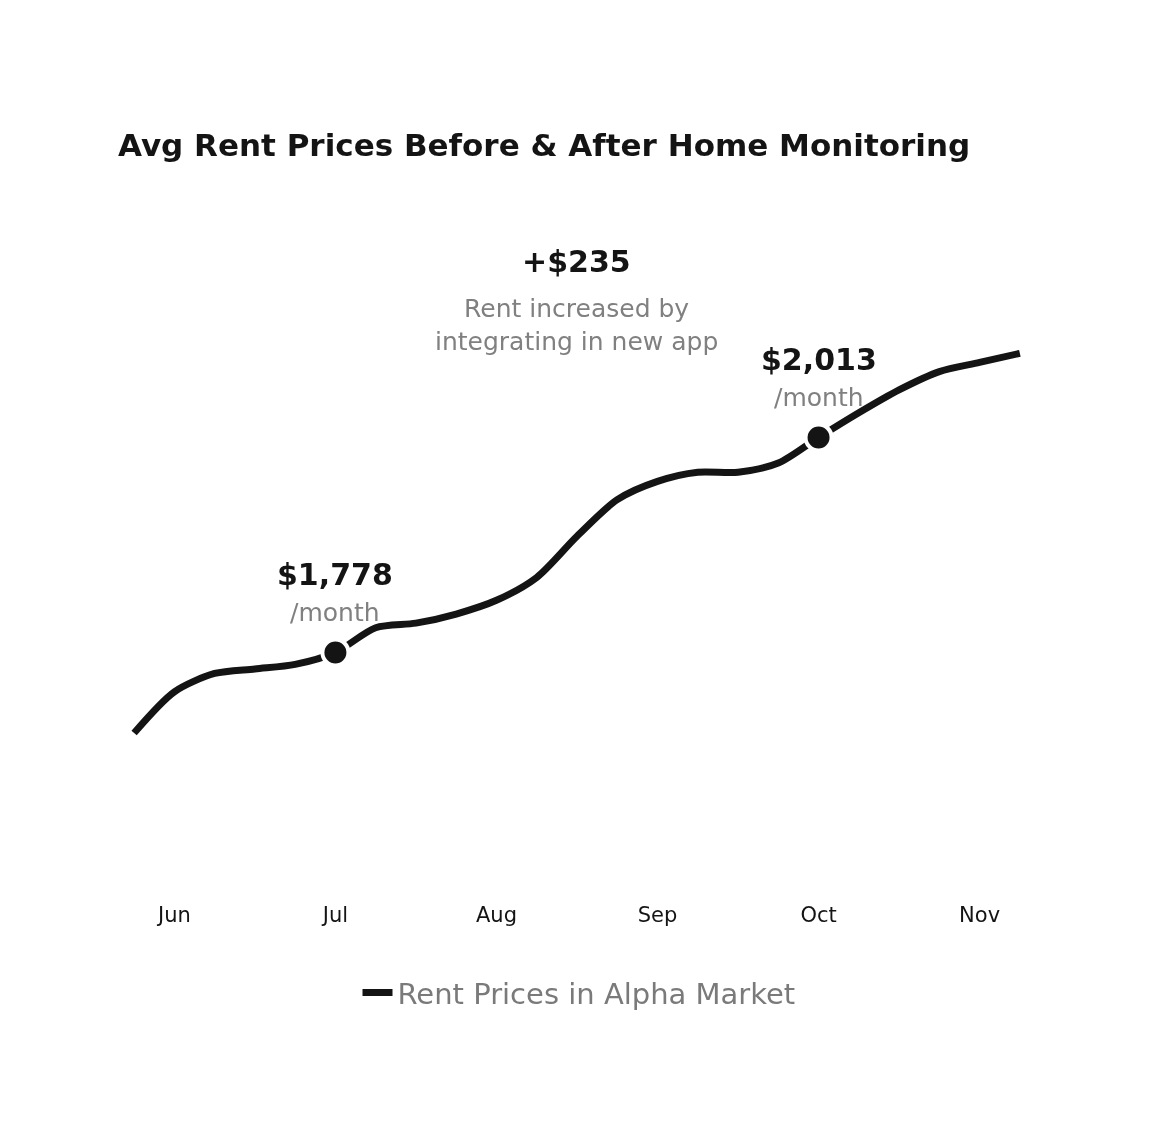  I want to click on chart-title: Avg Rent Prices Before & After Home Monitoring, so click(544, 144).